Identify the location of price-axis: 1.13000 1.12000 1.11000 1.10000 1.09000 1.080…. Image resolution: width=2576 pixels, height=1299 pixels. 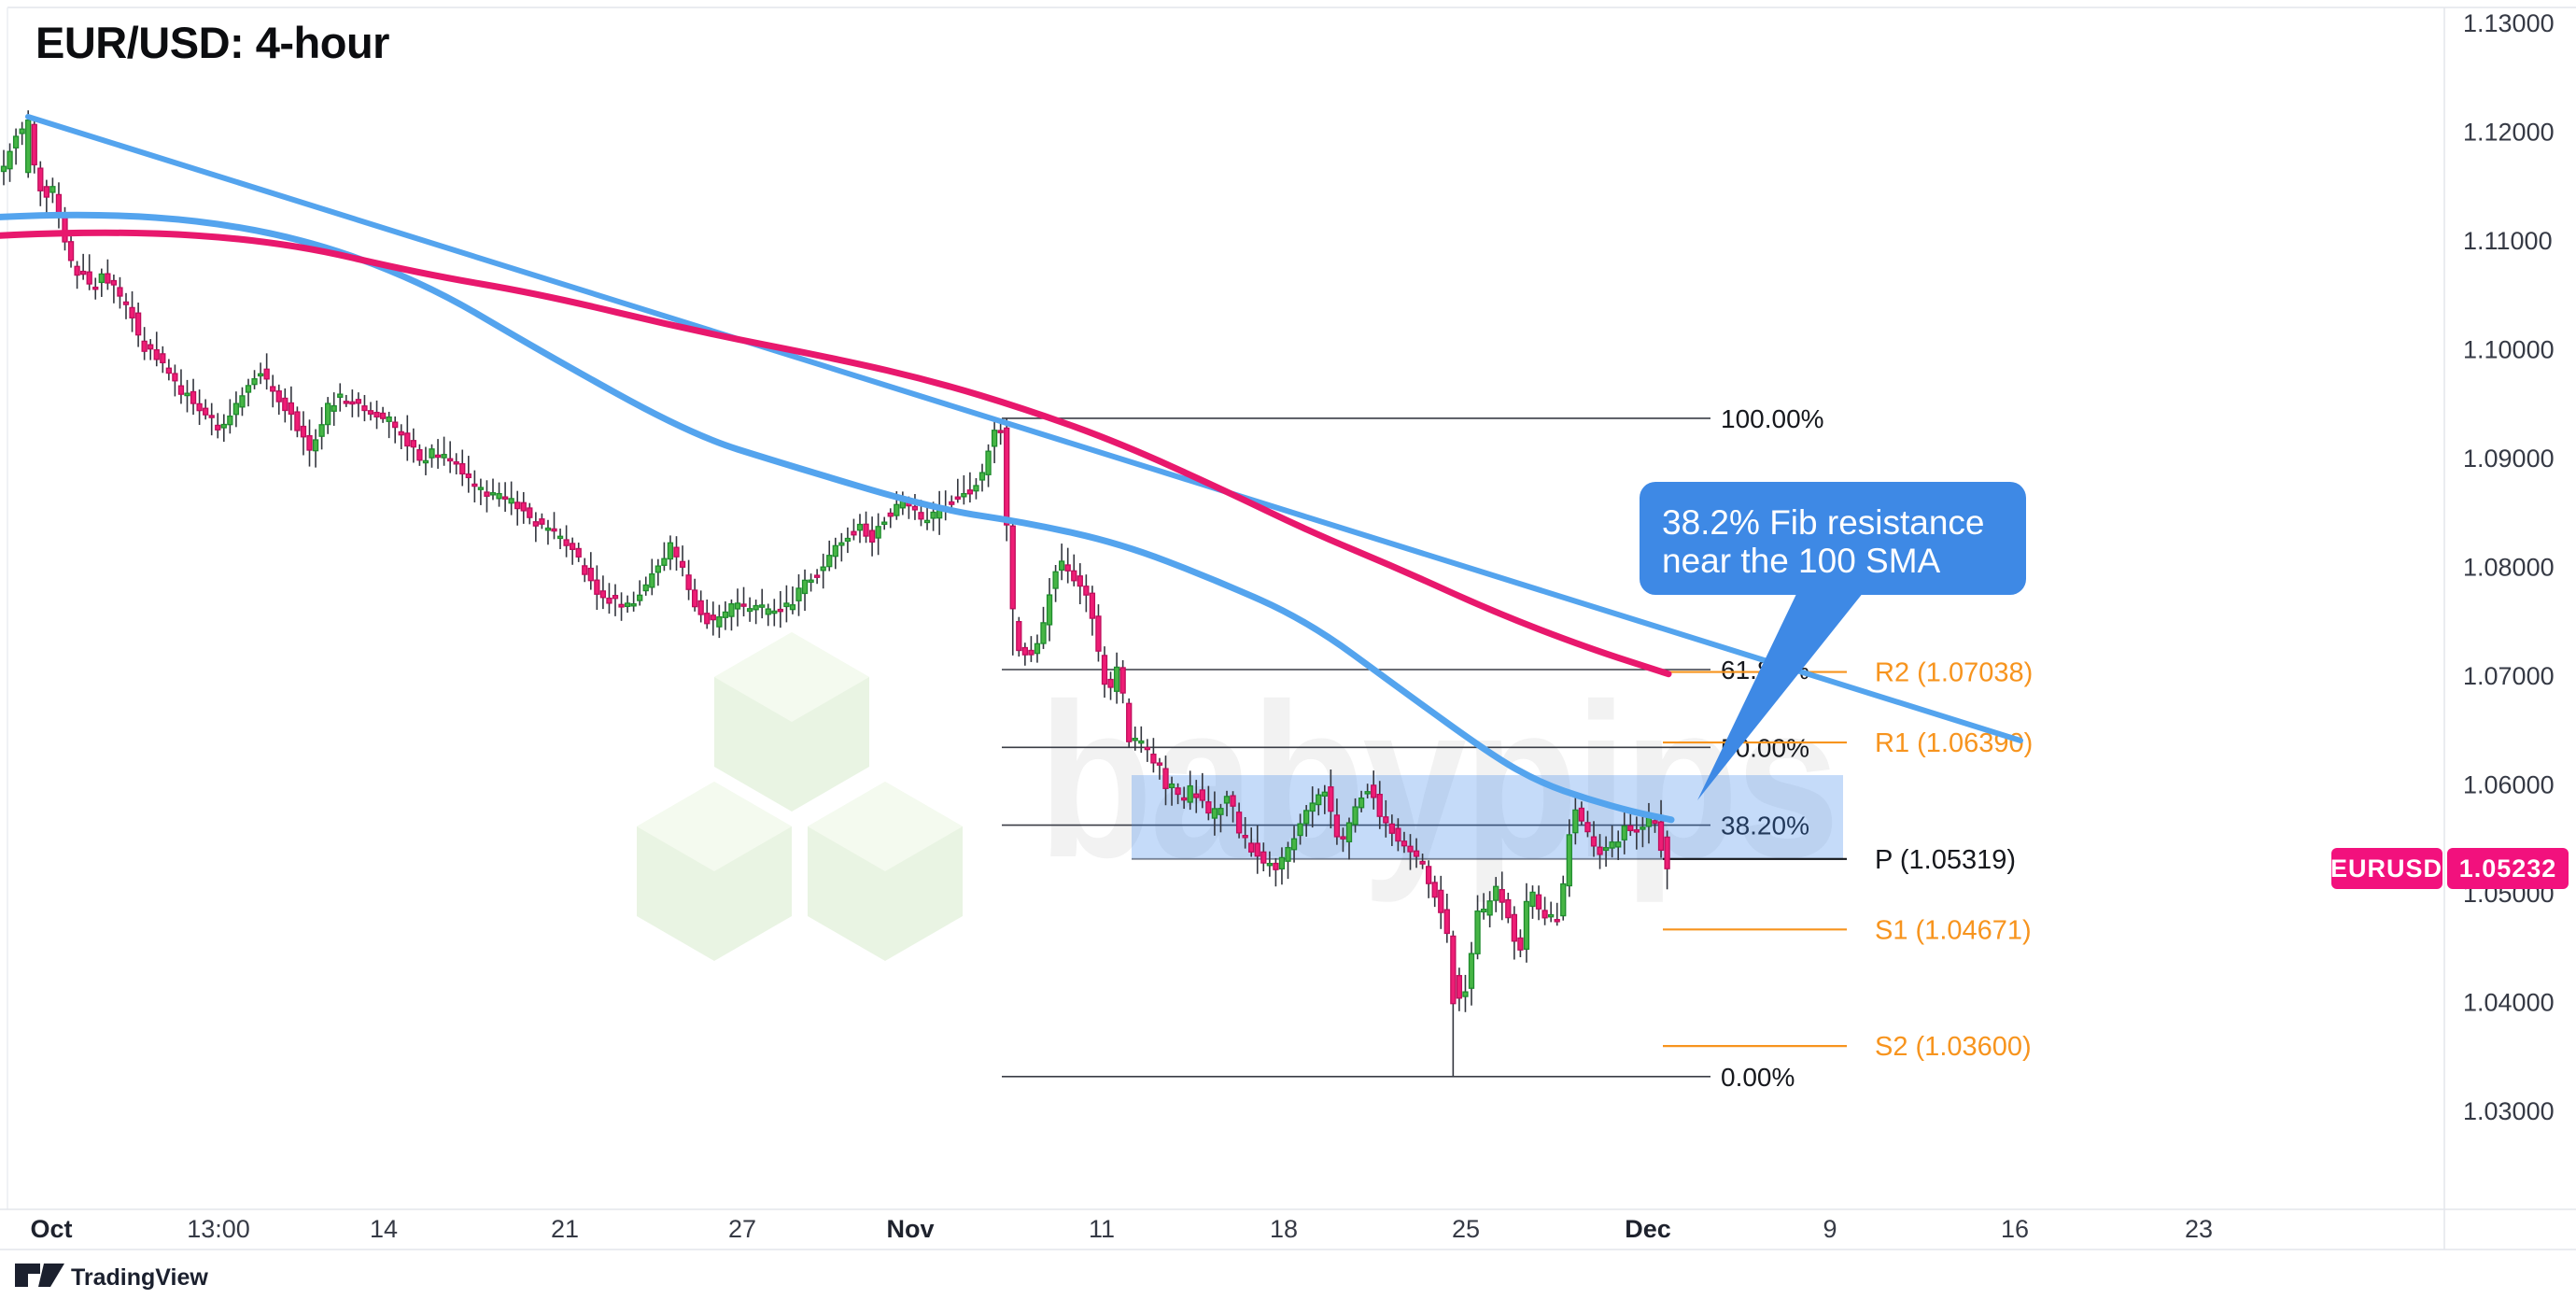
(2509, 567).